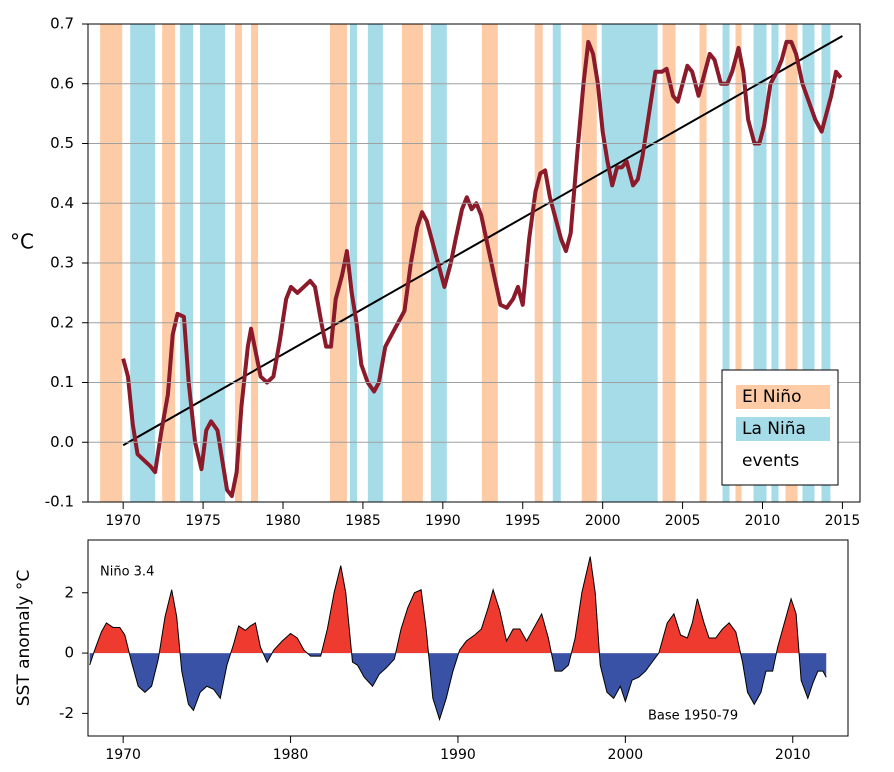 This screenshot has width=894, height=772. What do you see at coordinates (363, 521) in the screenshot?
I see `x-tick-label: 1985` at bounding box center [363, 521].